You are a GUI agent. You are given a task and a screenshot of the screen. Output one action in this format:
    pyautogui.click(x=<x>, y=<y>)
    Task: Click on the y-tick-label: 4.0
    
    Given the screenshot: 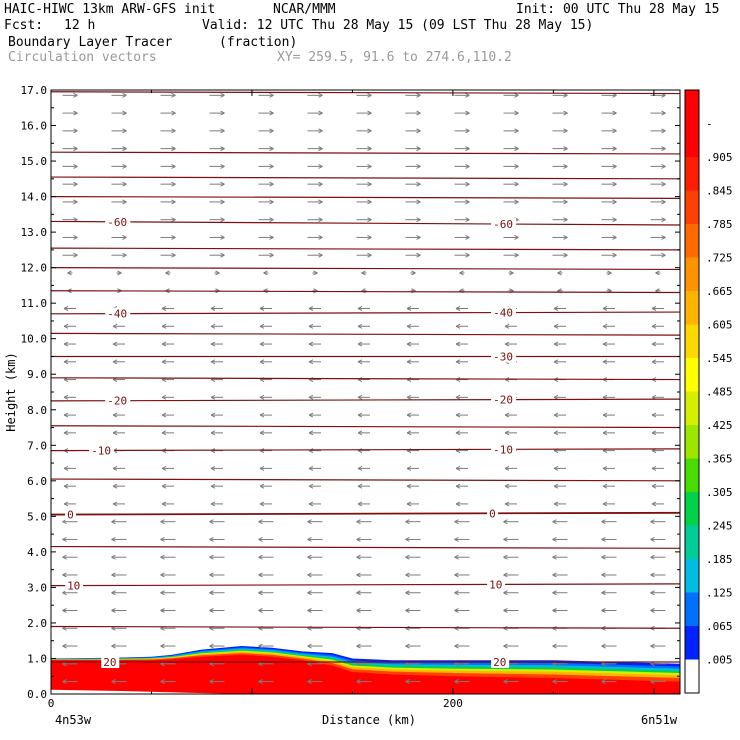 What is the action you would take?
    pyautogui.click(x=37, y=552)
    